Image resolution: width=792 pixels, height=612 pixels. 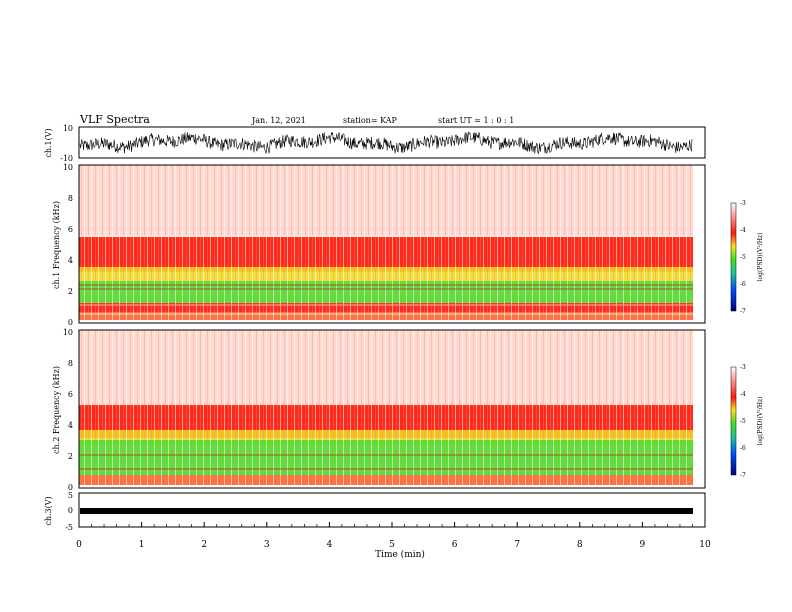 I want to click on ch1-spec-ytick-10: 10, so click(x=68, y=167).